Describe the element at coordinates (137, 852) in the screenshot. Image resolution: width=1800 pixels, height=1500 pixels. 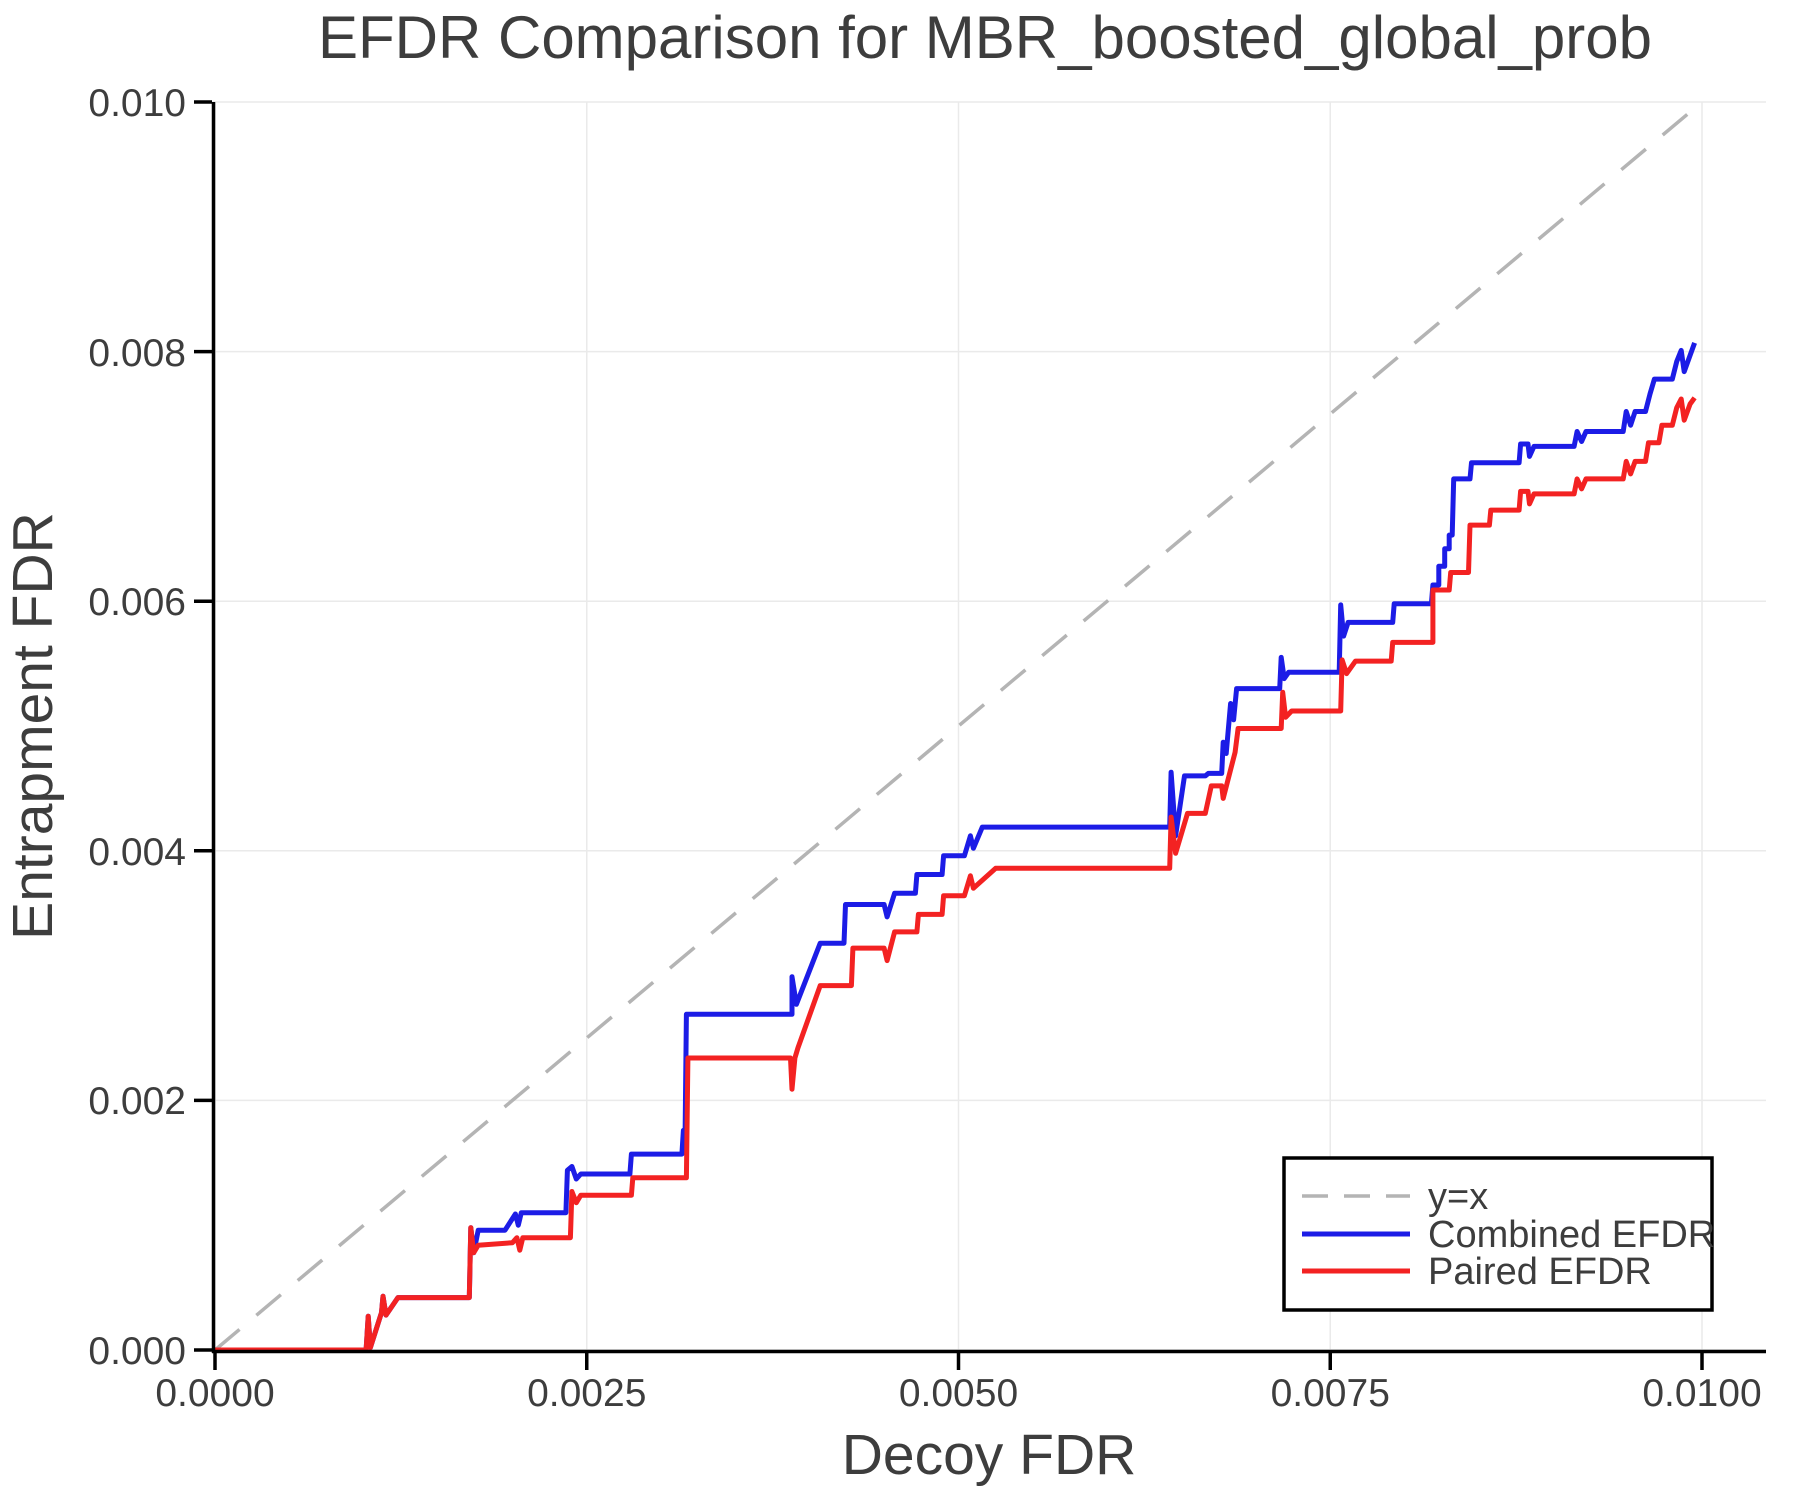
I see `y-tick-label: 0.004` at that location.